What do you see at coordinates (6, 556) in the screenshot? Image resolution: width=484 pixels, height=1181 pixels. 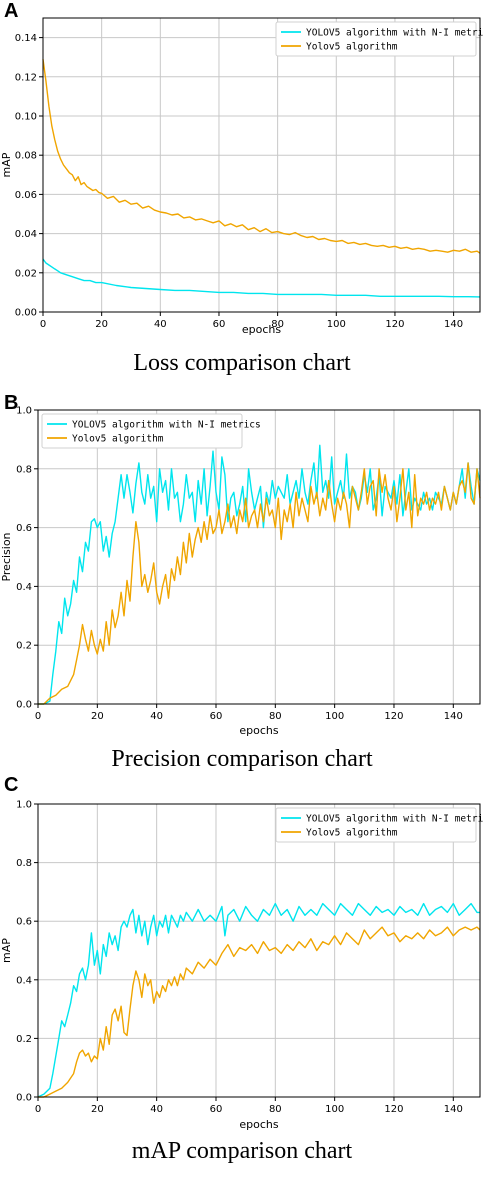 I see `y-axis-label: Precision` at bounding box center [6, 556].